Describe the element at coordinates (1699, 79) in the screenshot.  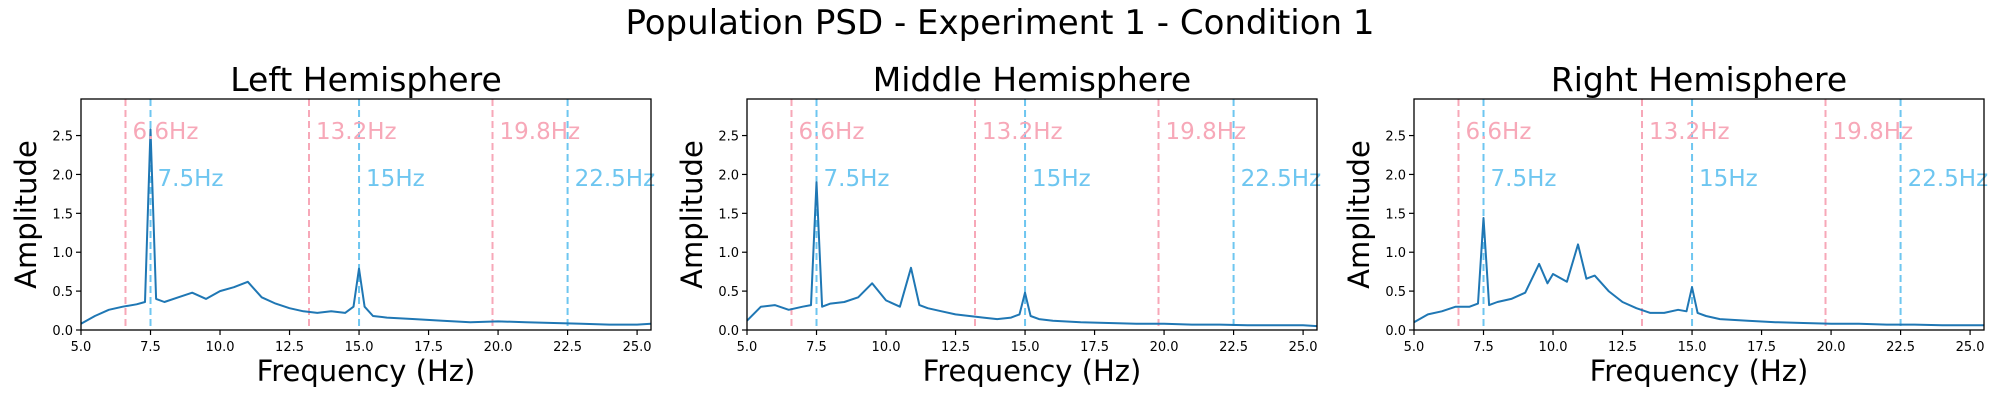
I see `chart-title: Right Hemisphere` at that location.